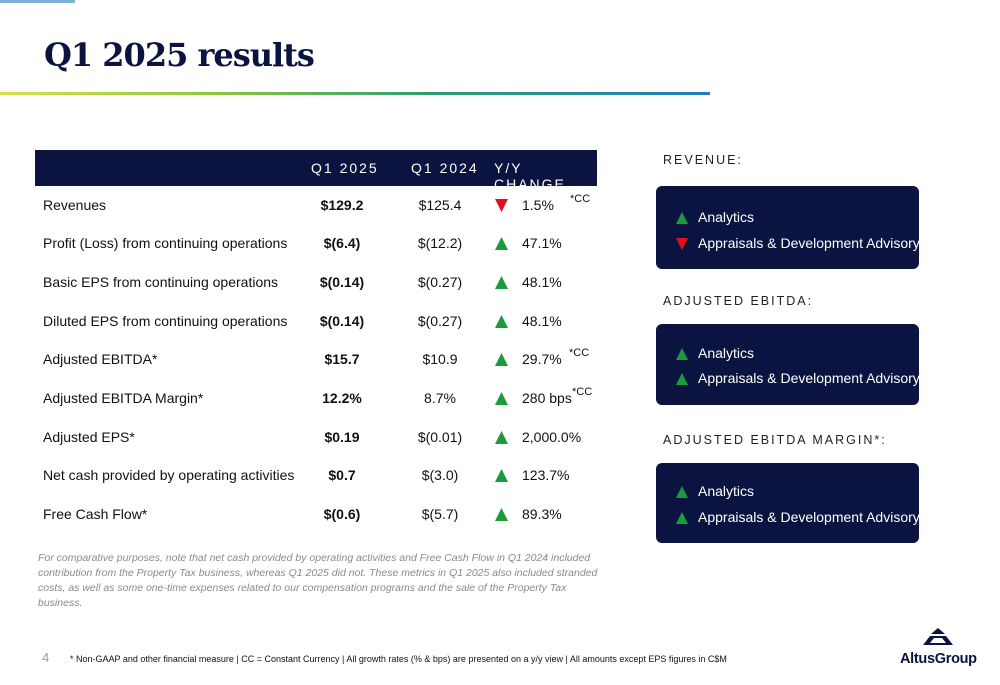  What do you see at coordinates (100, 359) in the screenshot?
I see `row-label: Adjusted EBITDA*` at bounding box center [100, 359].